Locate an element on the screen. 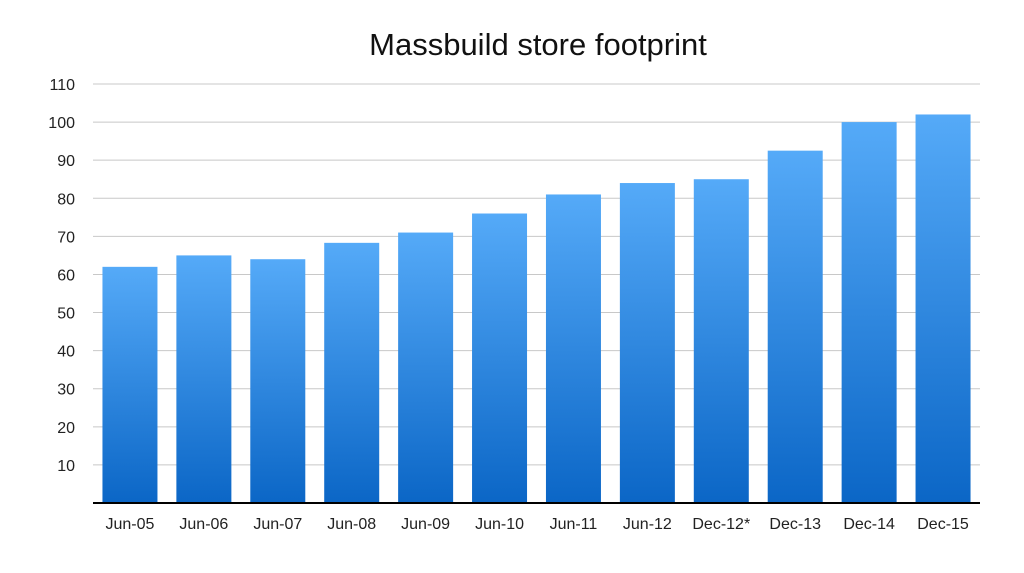  x-tick-label: Jun-10 is located at coordinates (499, 524).